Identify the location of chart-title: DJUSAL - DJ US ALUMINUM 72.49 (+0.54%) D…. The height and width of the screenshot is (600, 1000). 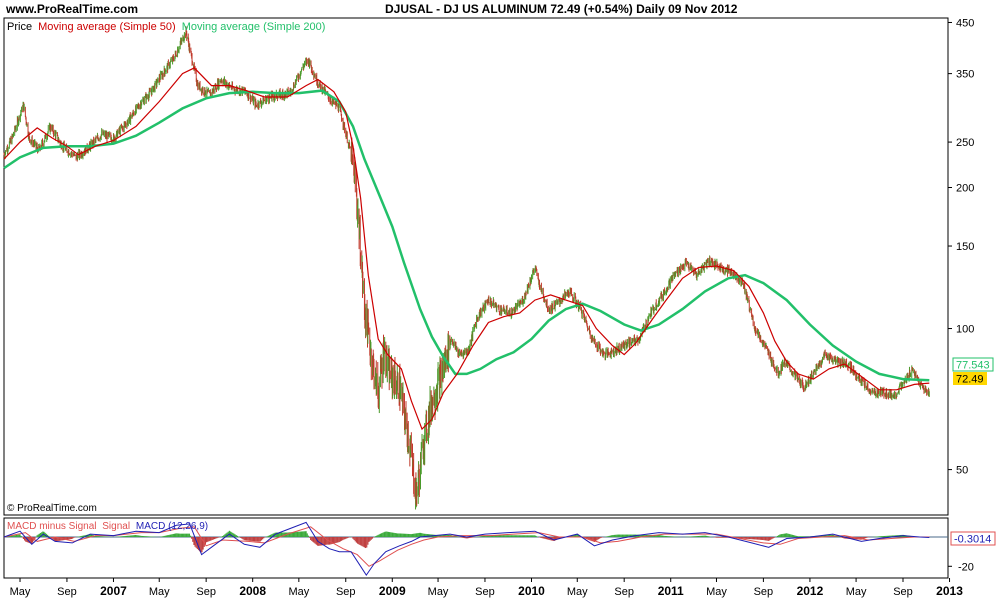
(561, 9).